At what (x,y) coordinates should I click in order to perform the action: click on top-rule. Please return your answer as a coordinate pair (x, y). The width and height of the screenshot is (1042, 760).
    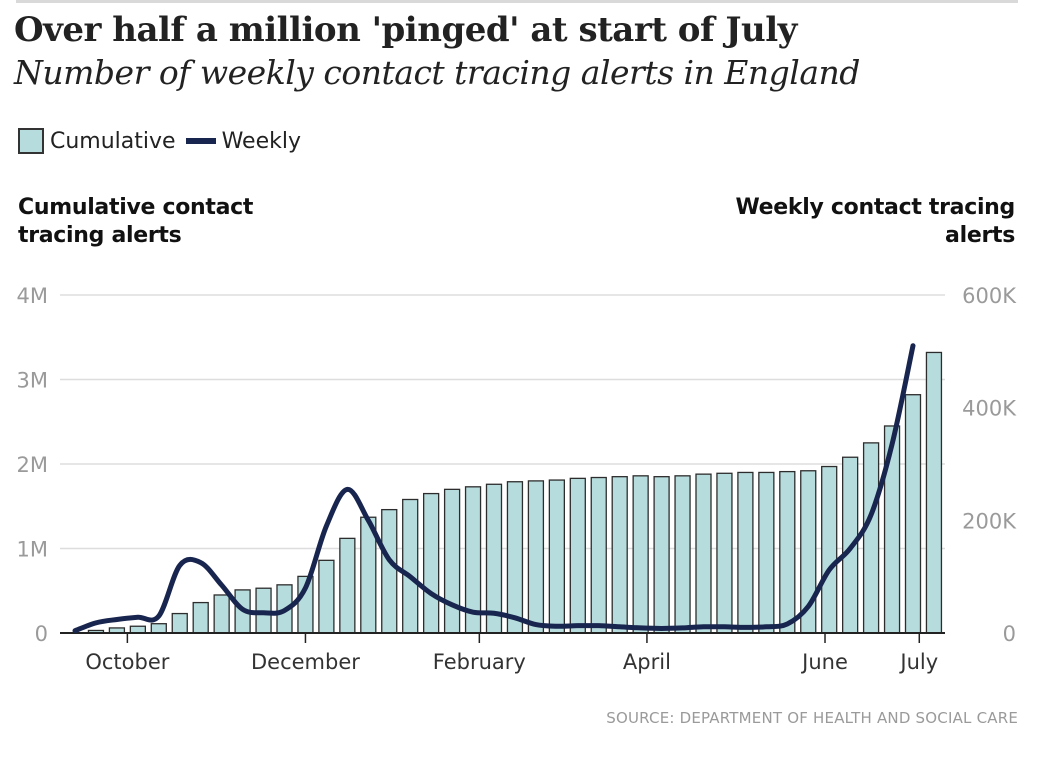
    Looking at the image, I should click on (517, 1).